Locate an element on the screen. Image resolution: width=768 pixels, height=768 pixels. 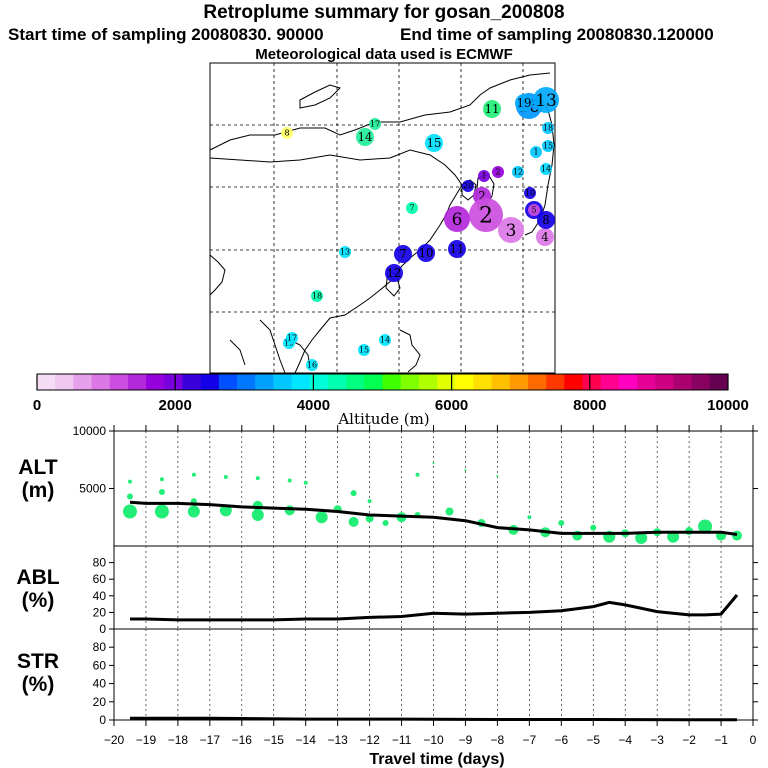
map-marker: 4 is located at coordinates (545, 237).